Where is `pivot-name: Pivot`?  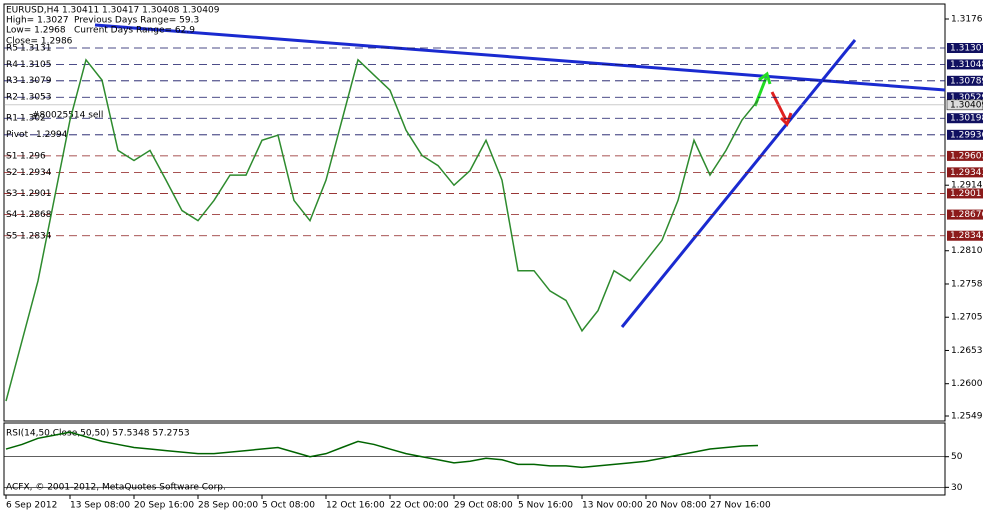
pivot-name: Pivot is located at coordinates (17, 135).